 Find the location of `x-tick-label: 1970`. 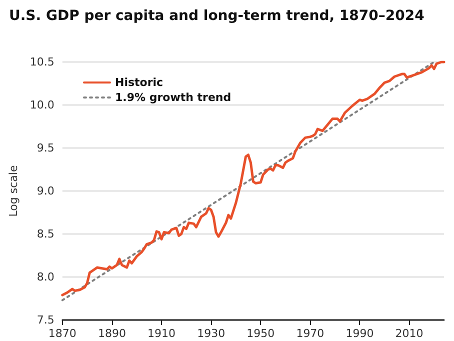

x-tick-label: 1970 is located at coordinates (310, 333).